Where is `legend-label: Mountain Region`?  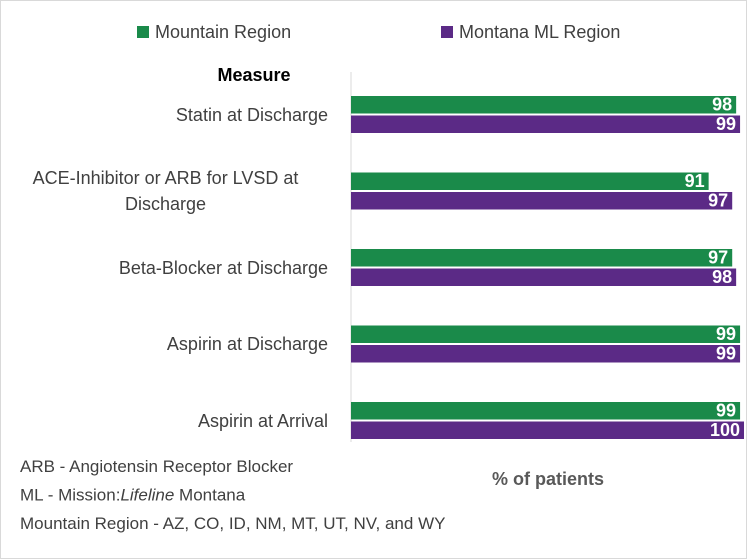 legend-label: Mountain Region is located at coordinates (223, 32).